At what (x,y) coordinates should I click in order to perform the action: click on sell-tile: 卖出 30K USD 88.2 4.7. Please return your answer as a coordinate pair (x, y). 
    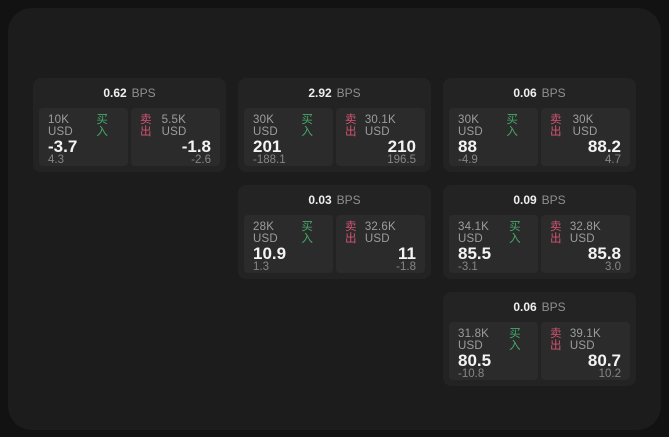
    Looking at the image, I should click on (585, 137).